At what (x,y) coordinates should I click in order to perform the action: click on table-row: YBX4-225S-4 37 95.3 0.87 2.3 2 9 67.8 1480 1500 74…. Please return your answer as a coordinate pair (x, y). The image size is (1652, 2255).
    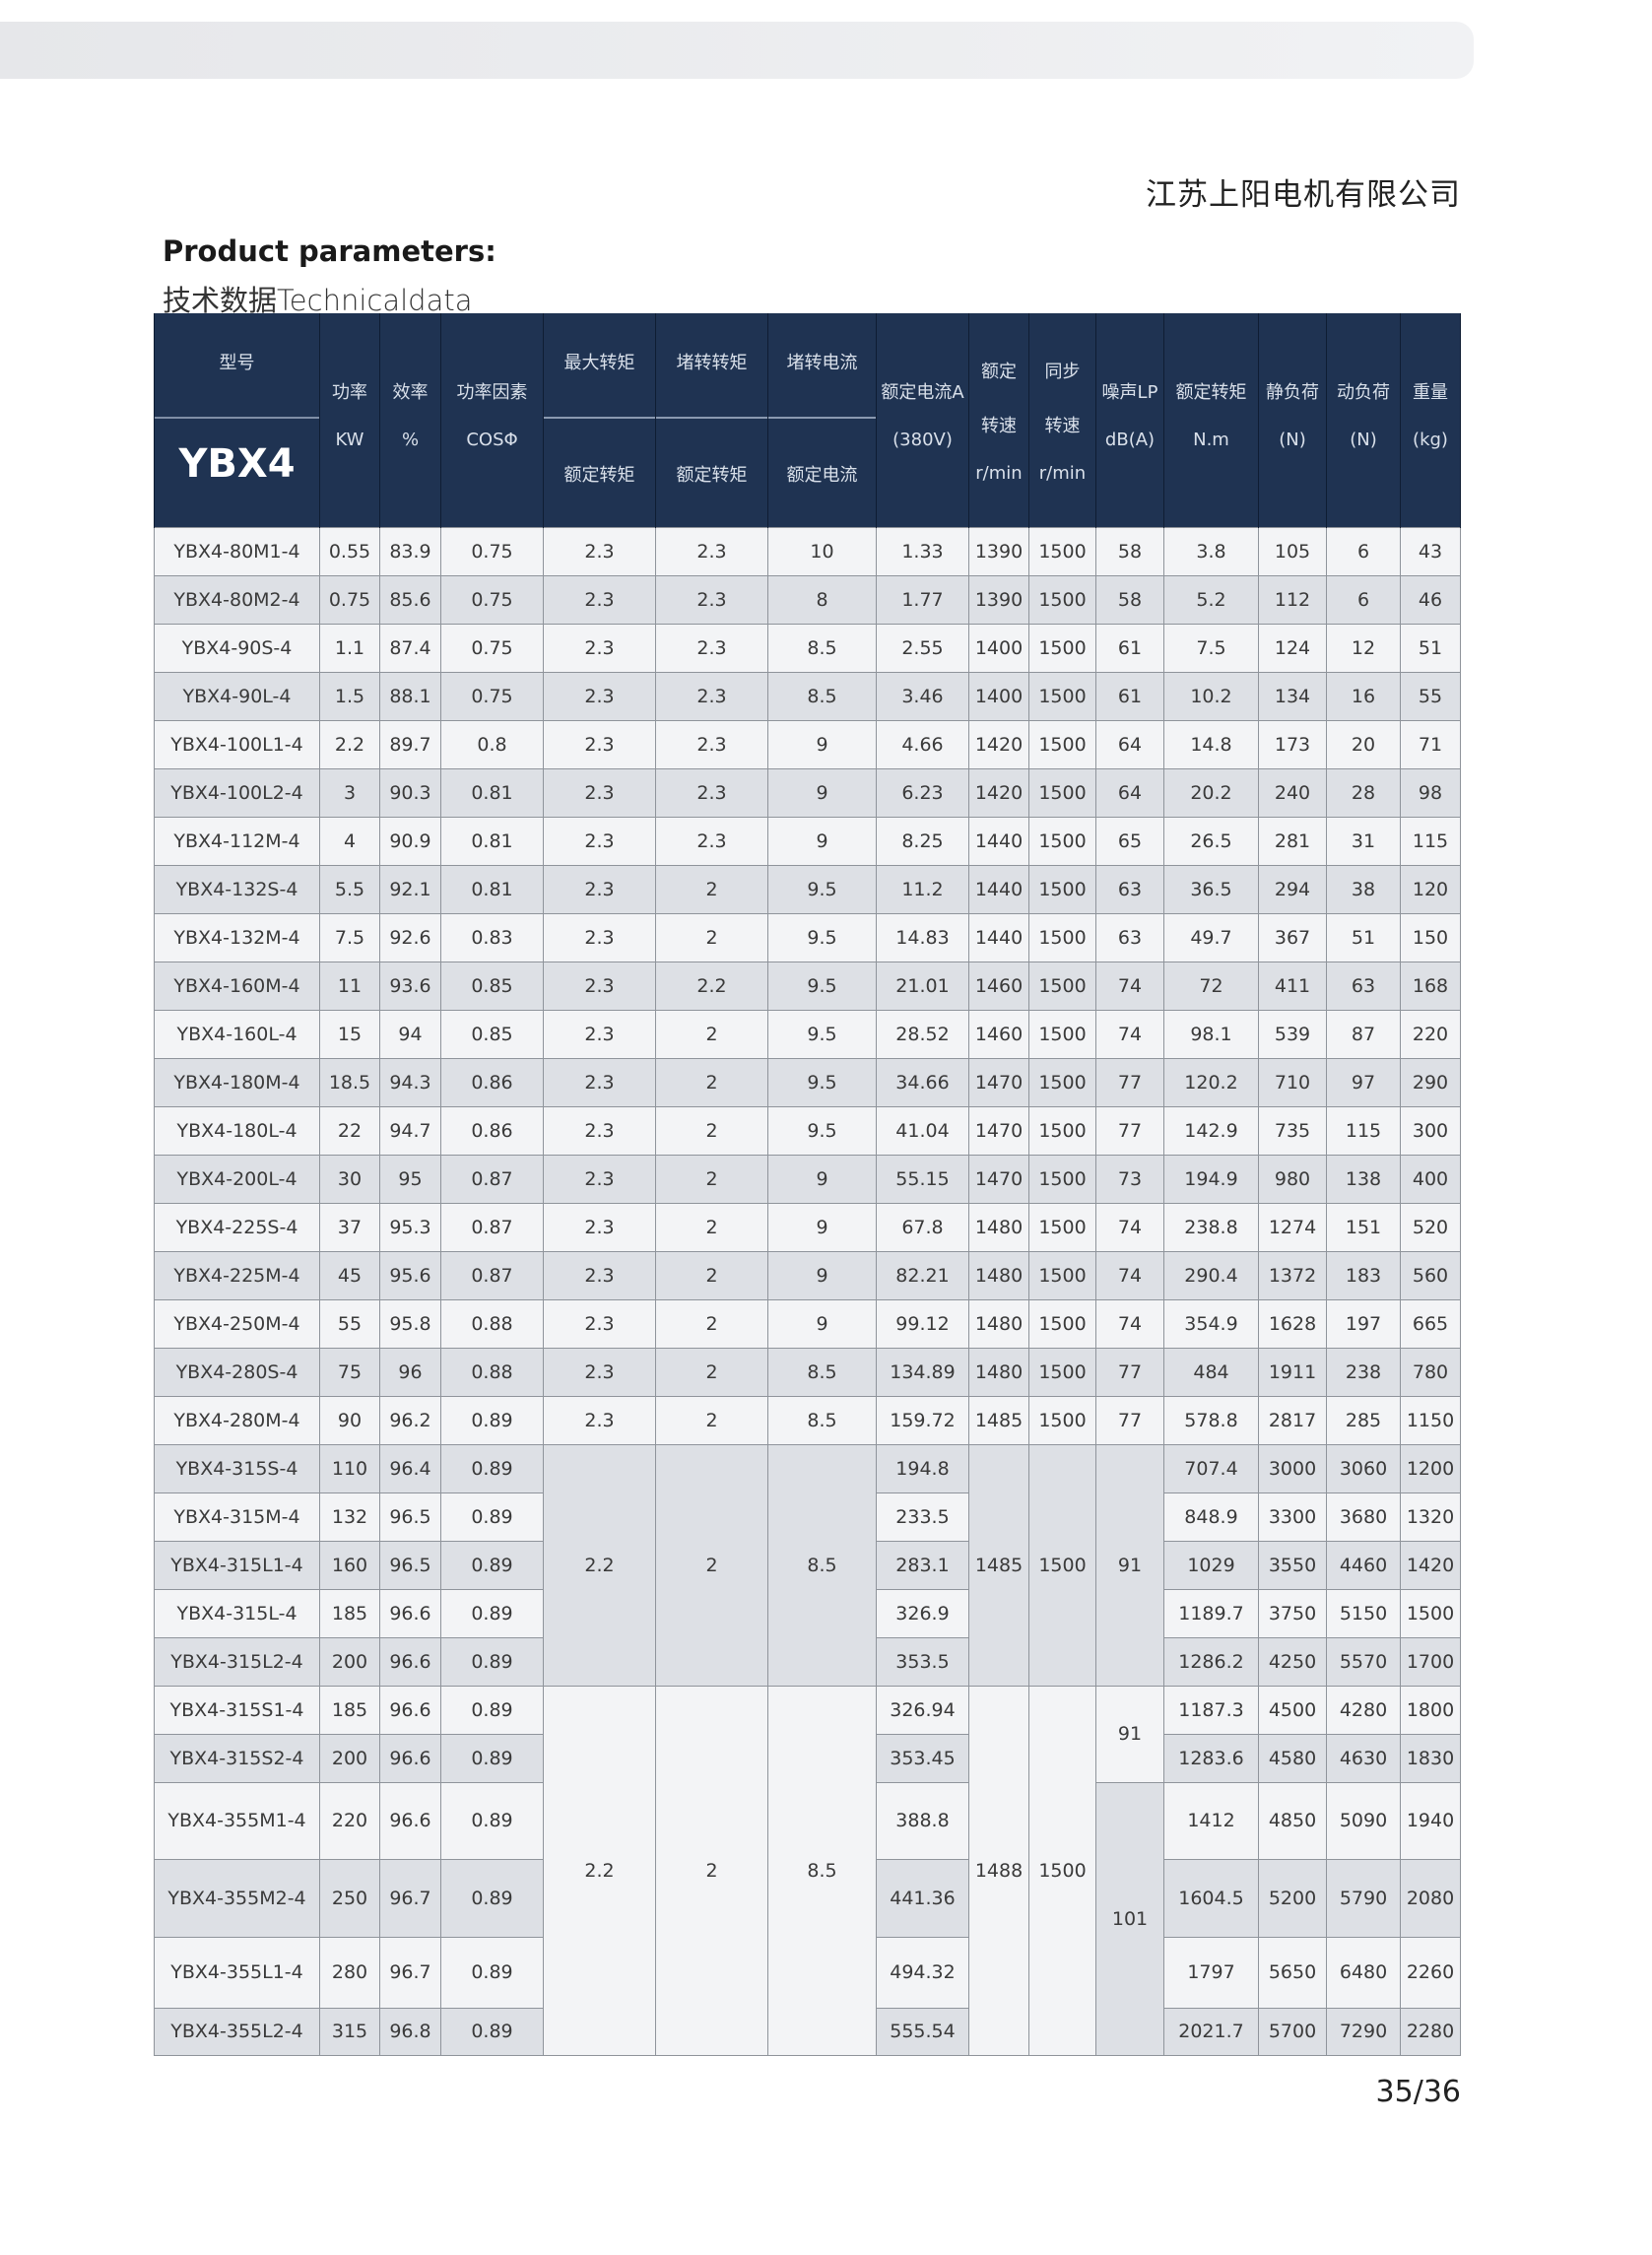
    Looking at the image, I should click on (808, 1227).